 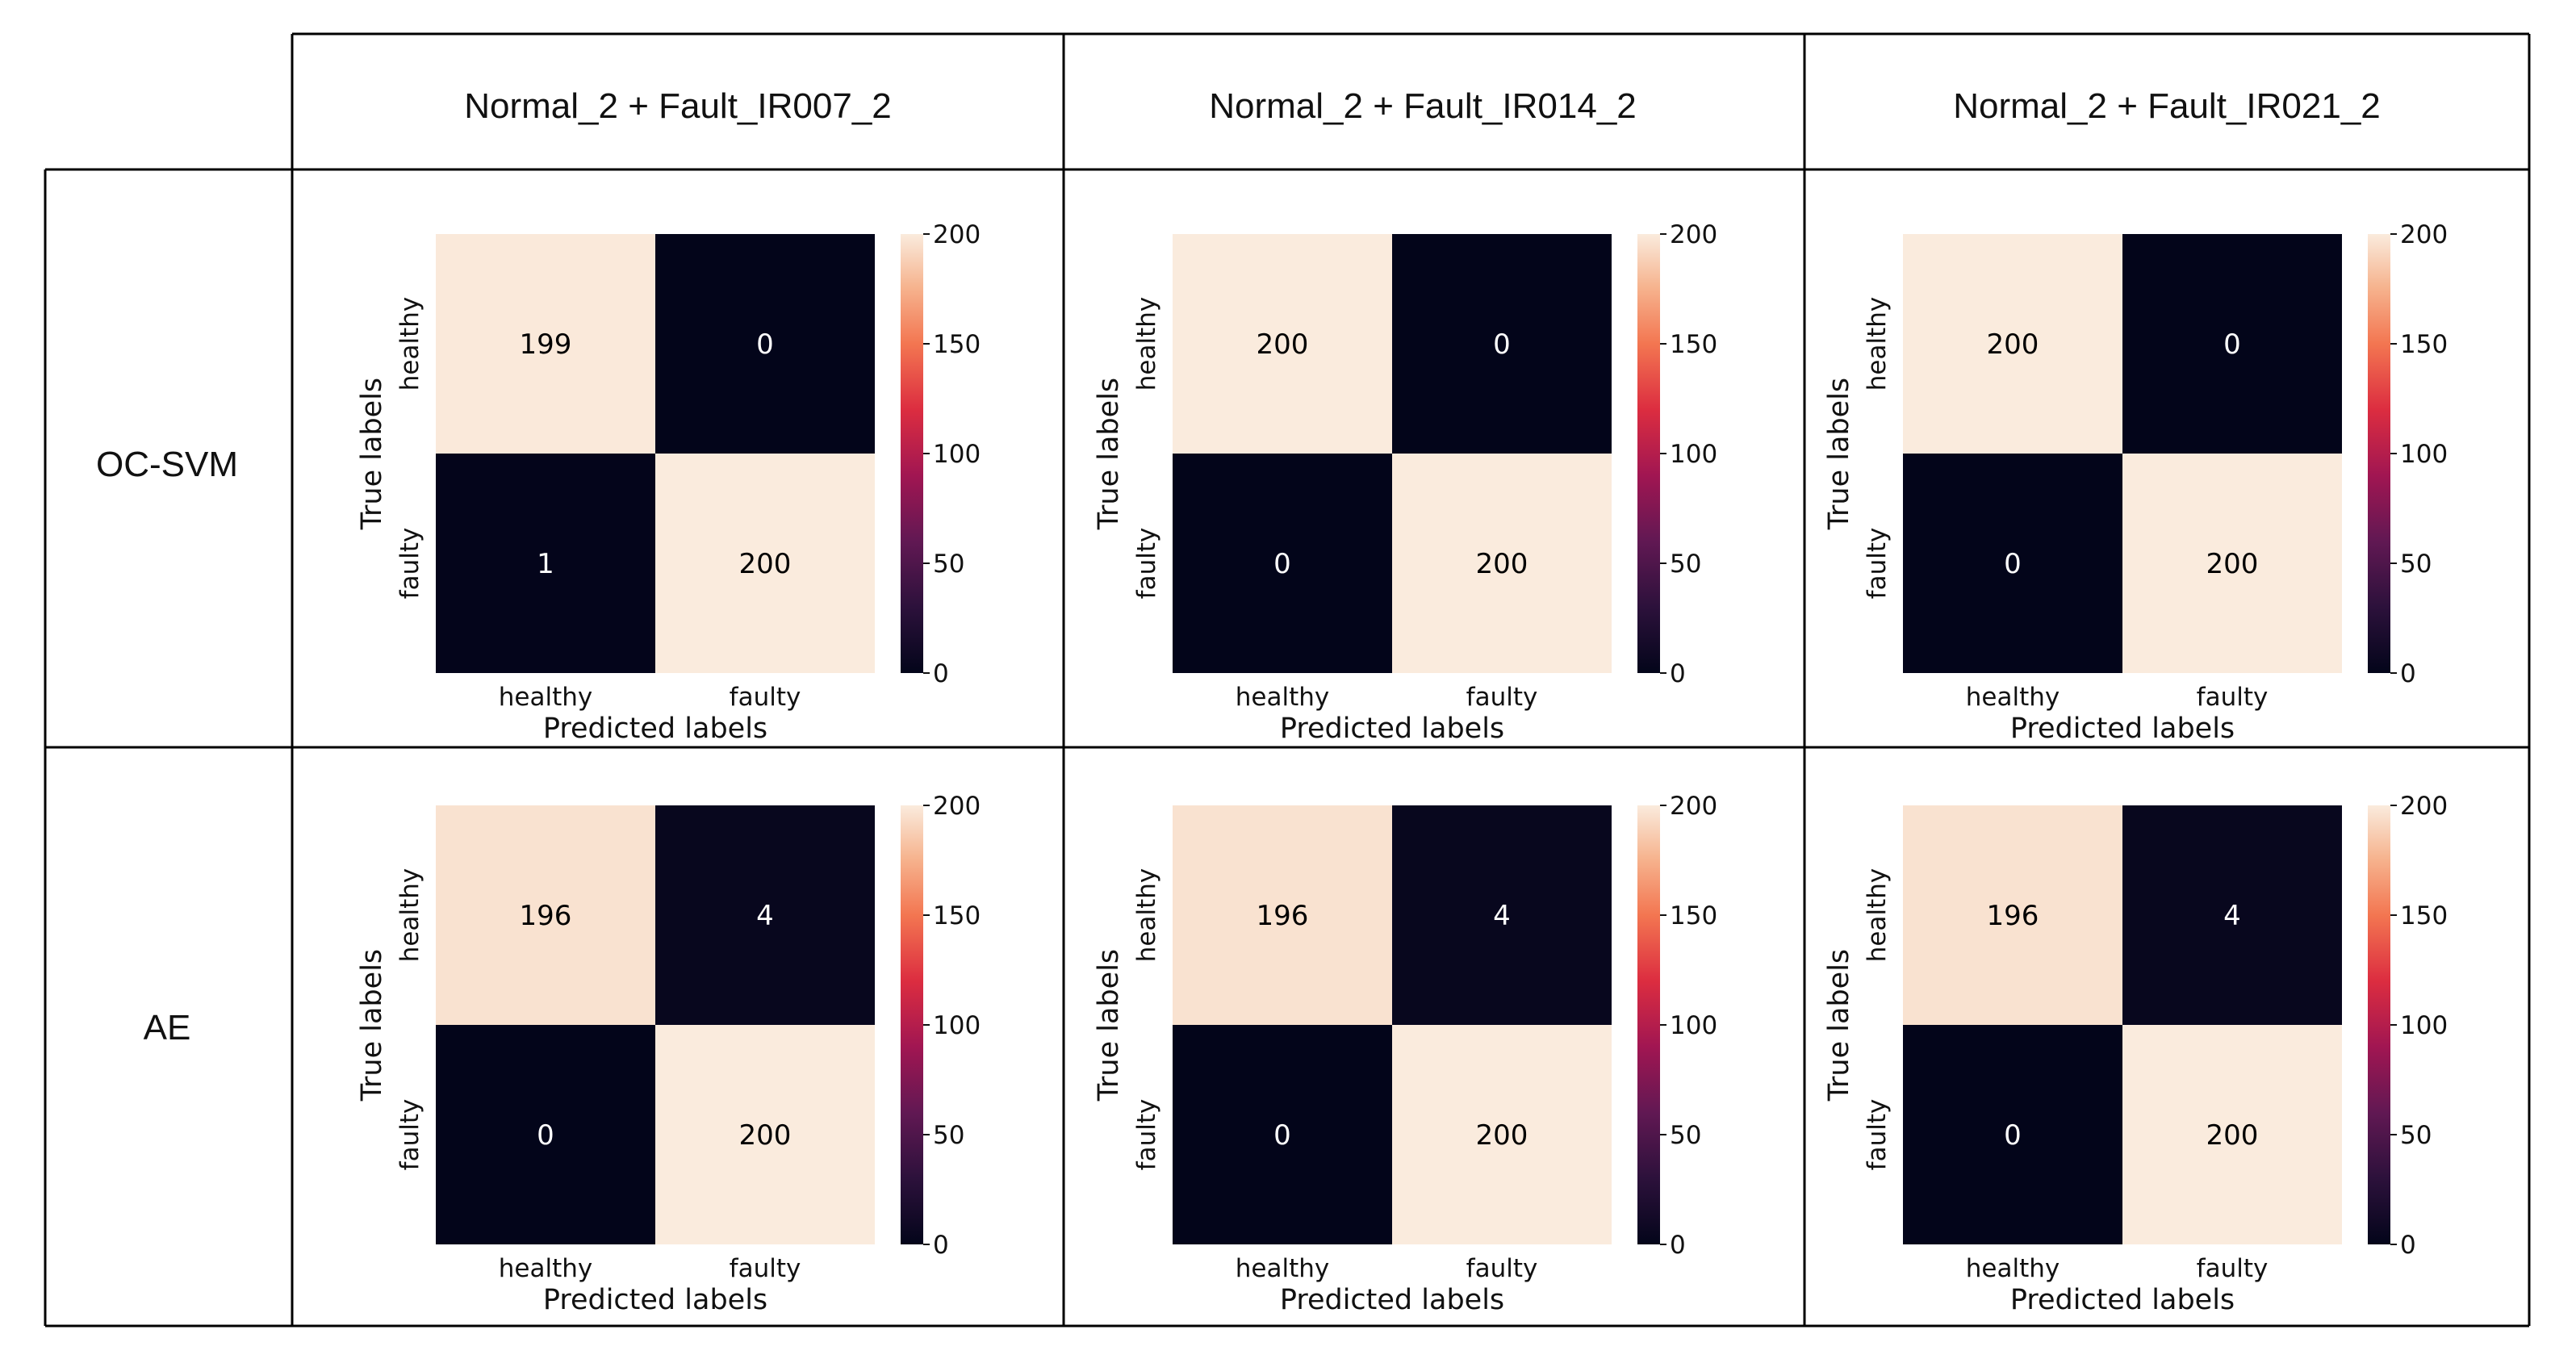 What do you see at coordinates (1423, 106) in the screenshot?
I see `column-header-ir014: Normal_2 + Fault_IR014_2` at bounding box center [1423, 106].